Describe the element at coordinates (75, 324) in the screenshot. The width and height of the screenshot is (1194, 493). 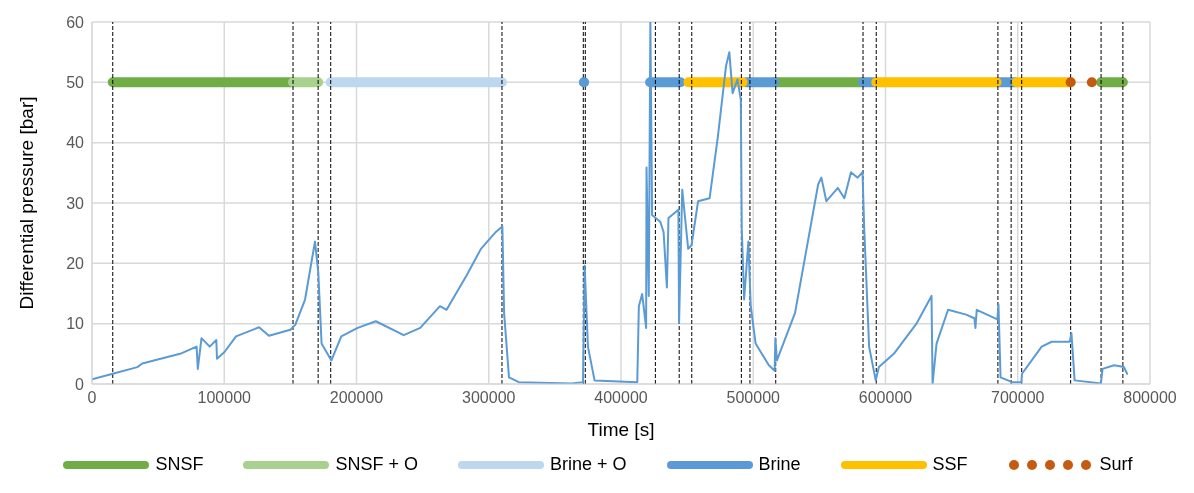
I see `y-tick-label: 10` at that location.